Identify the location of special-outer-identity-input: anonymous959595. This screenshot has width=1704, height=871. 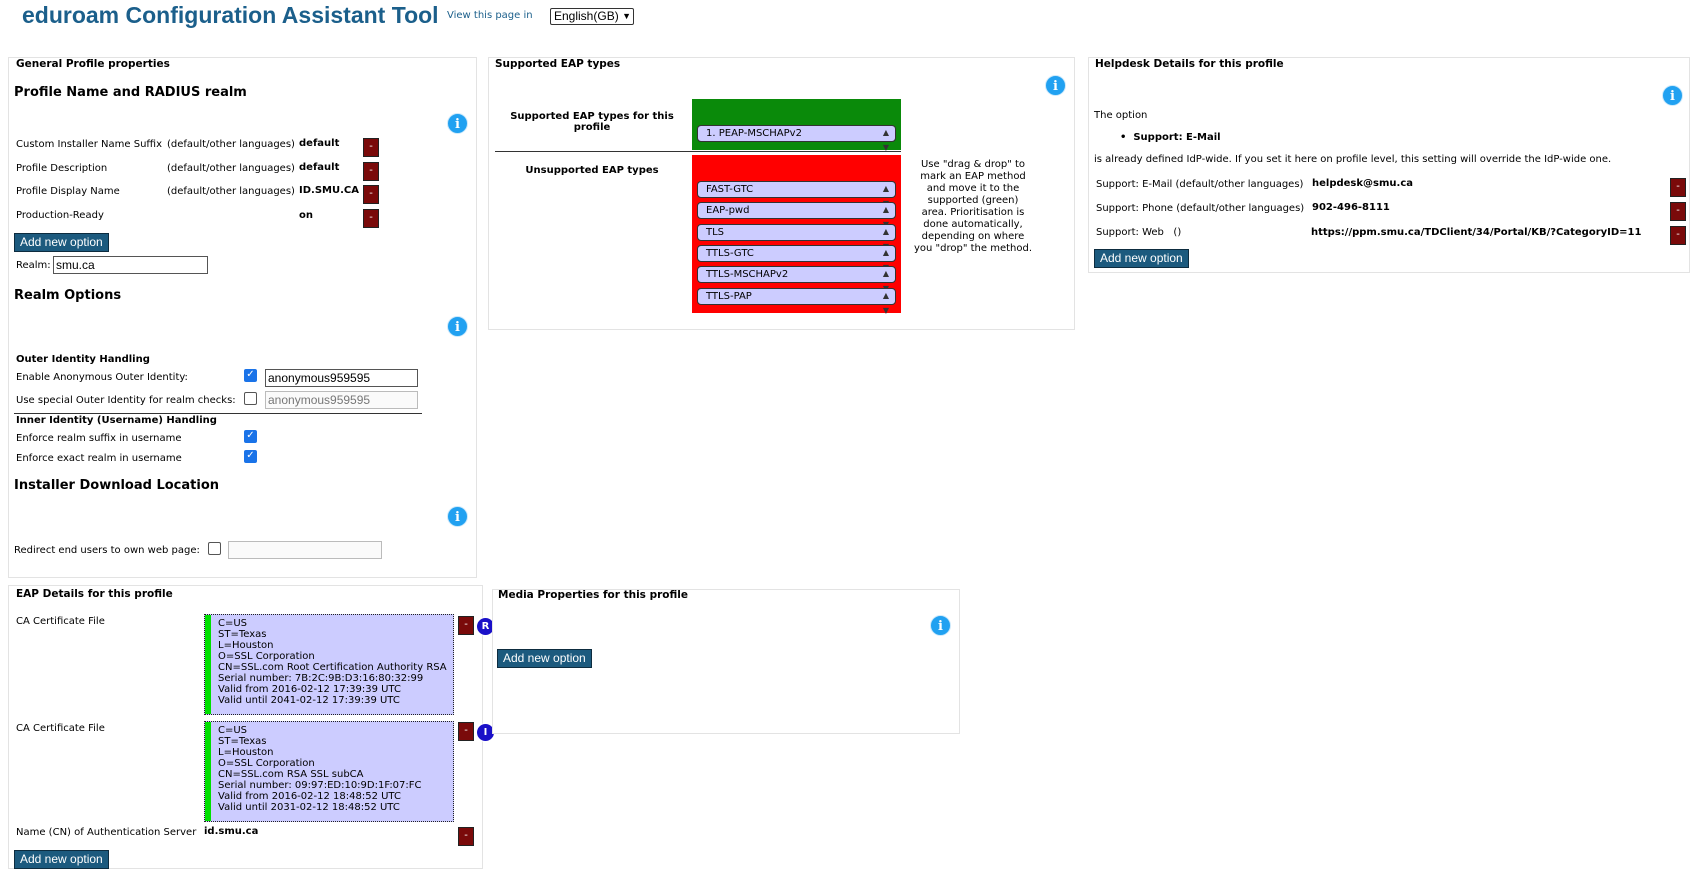
(341, 400).